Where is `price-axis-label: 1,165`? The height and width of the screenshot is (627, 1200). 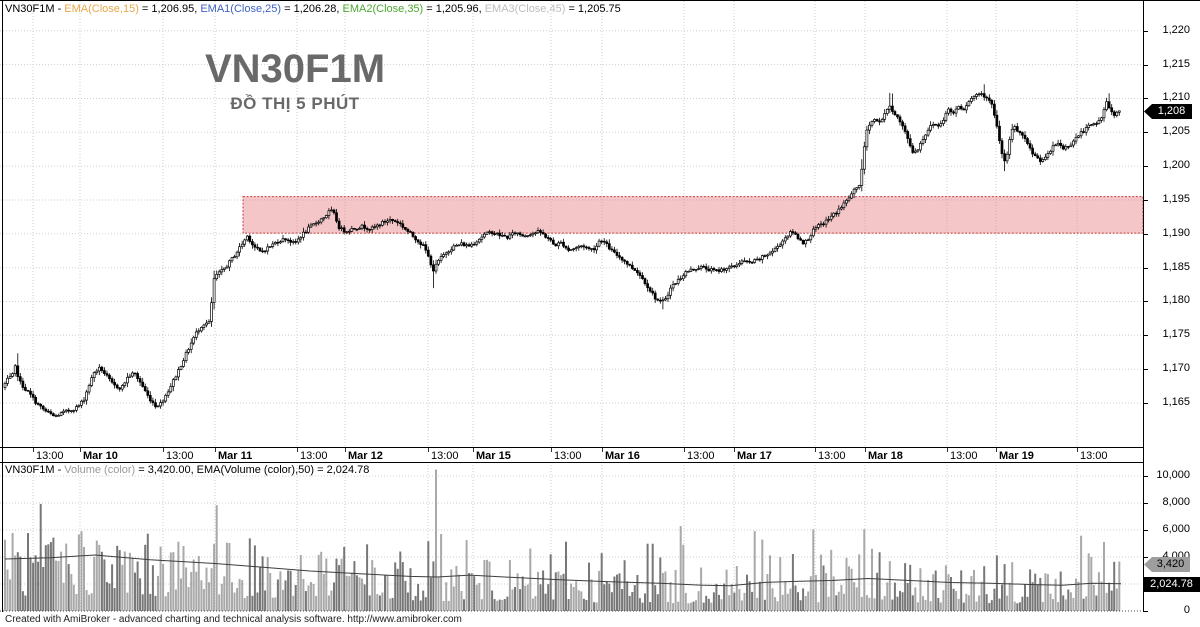 price-axis-label: 1,165 is located at coordinates (1176, 402).